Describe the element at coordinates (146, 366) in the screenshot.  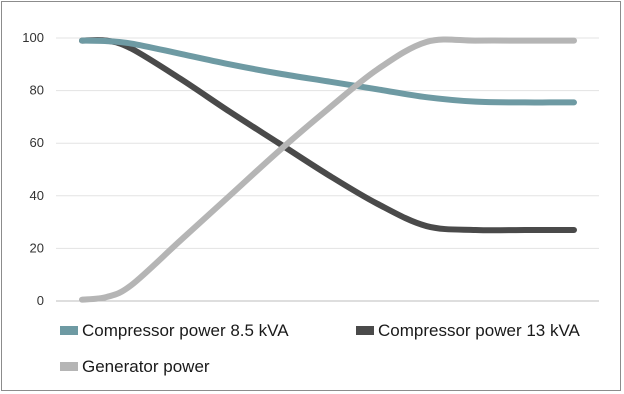
I see `legend-label: Generator power` at that location.